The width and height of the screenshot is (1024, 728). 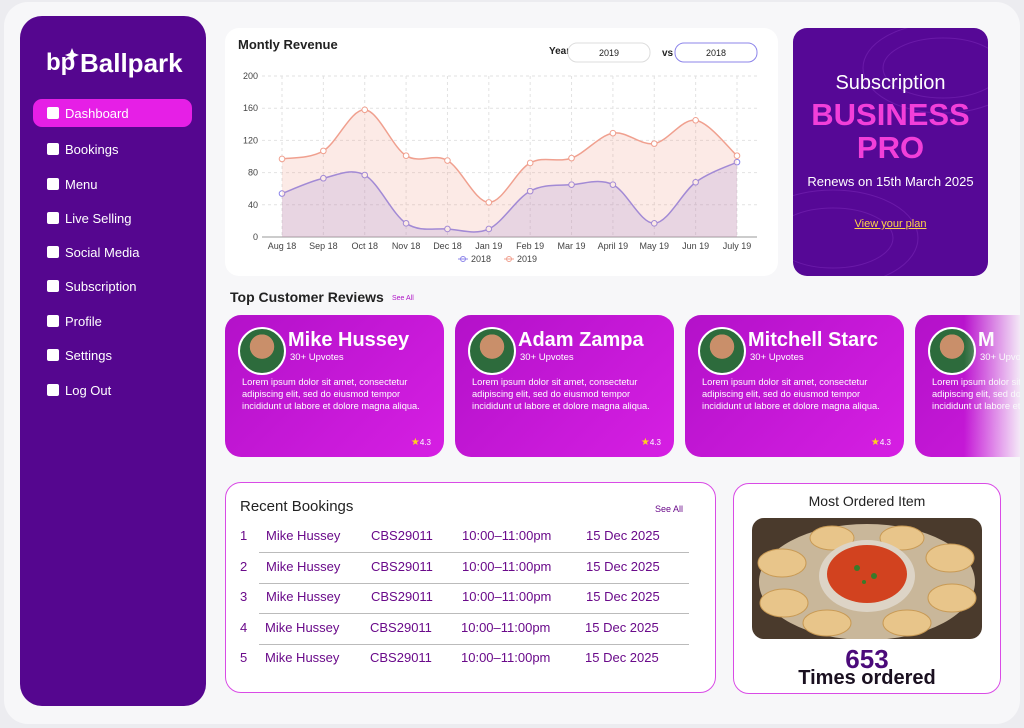 What do you see at coordinates (297, 506) in the screenshot?
I see `bookings-title: Recent Bookings` at bounding box center [297, 506].